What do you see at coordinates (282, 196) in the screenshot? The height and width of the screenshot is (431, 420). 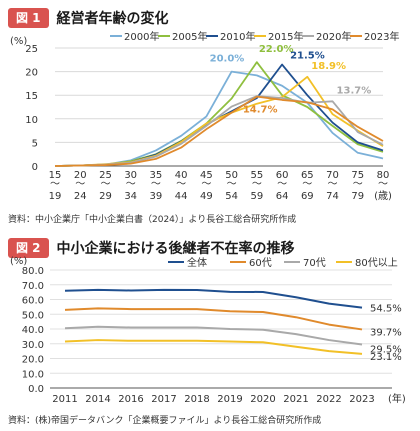 I see `x-tick-label-end: 64` at bounding box center [282, 196].